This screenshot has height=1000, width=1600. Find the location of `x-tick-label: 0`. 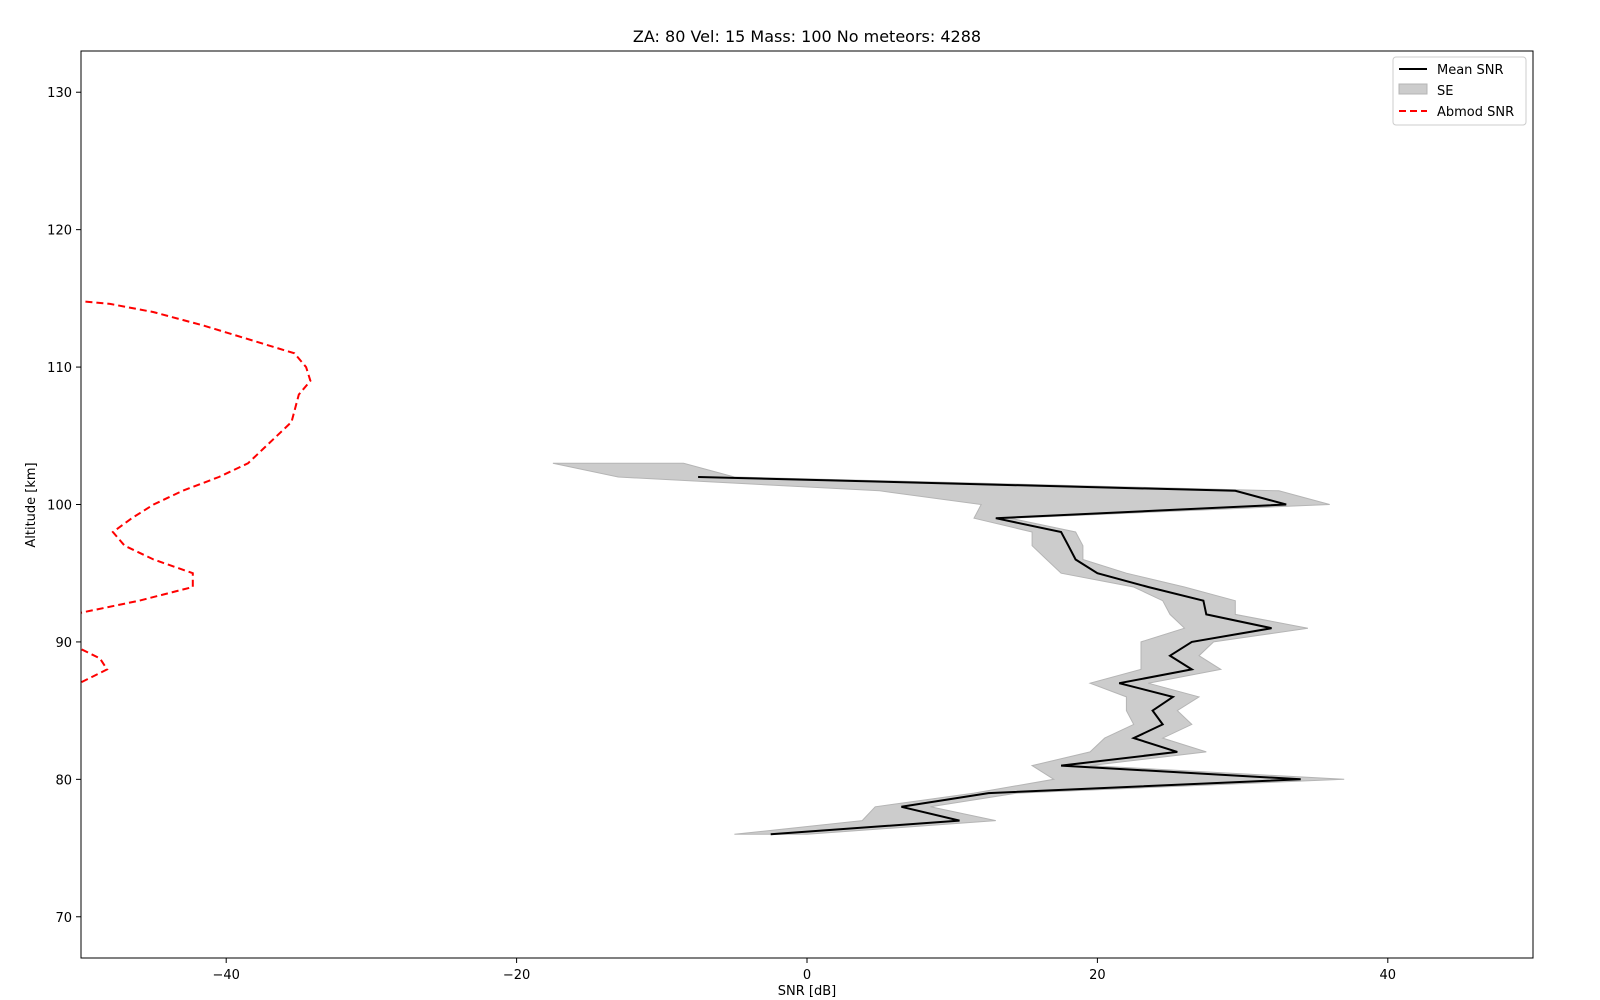

x-tick-label: 0 is located at coordinates (807, 975).